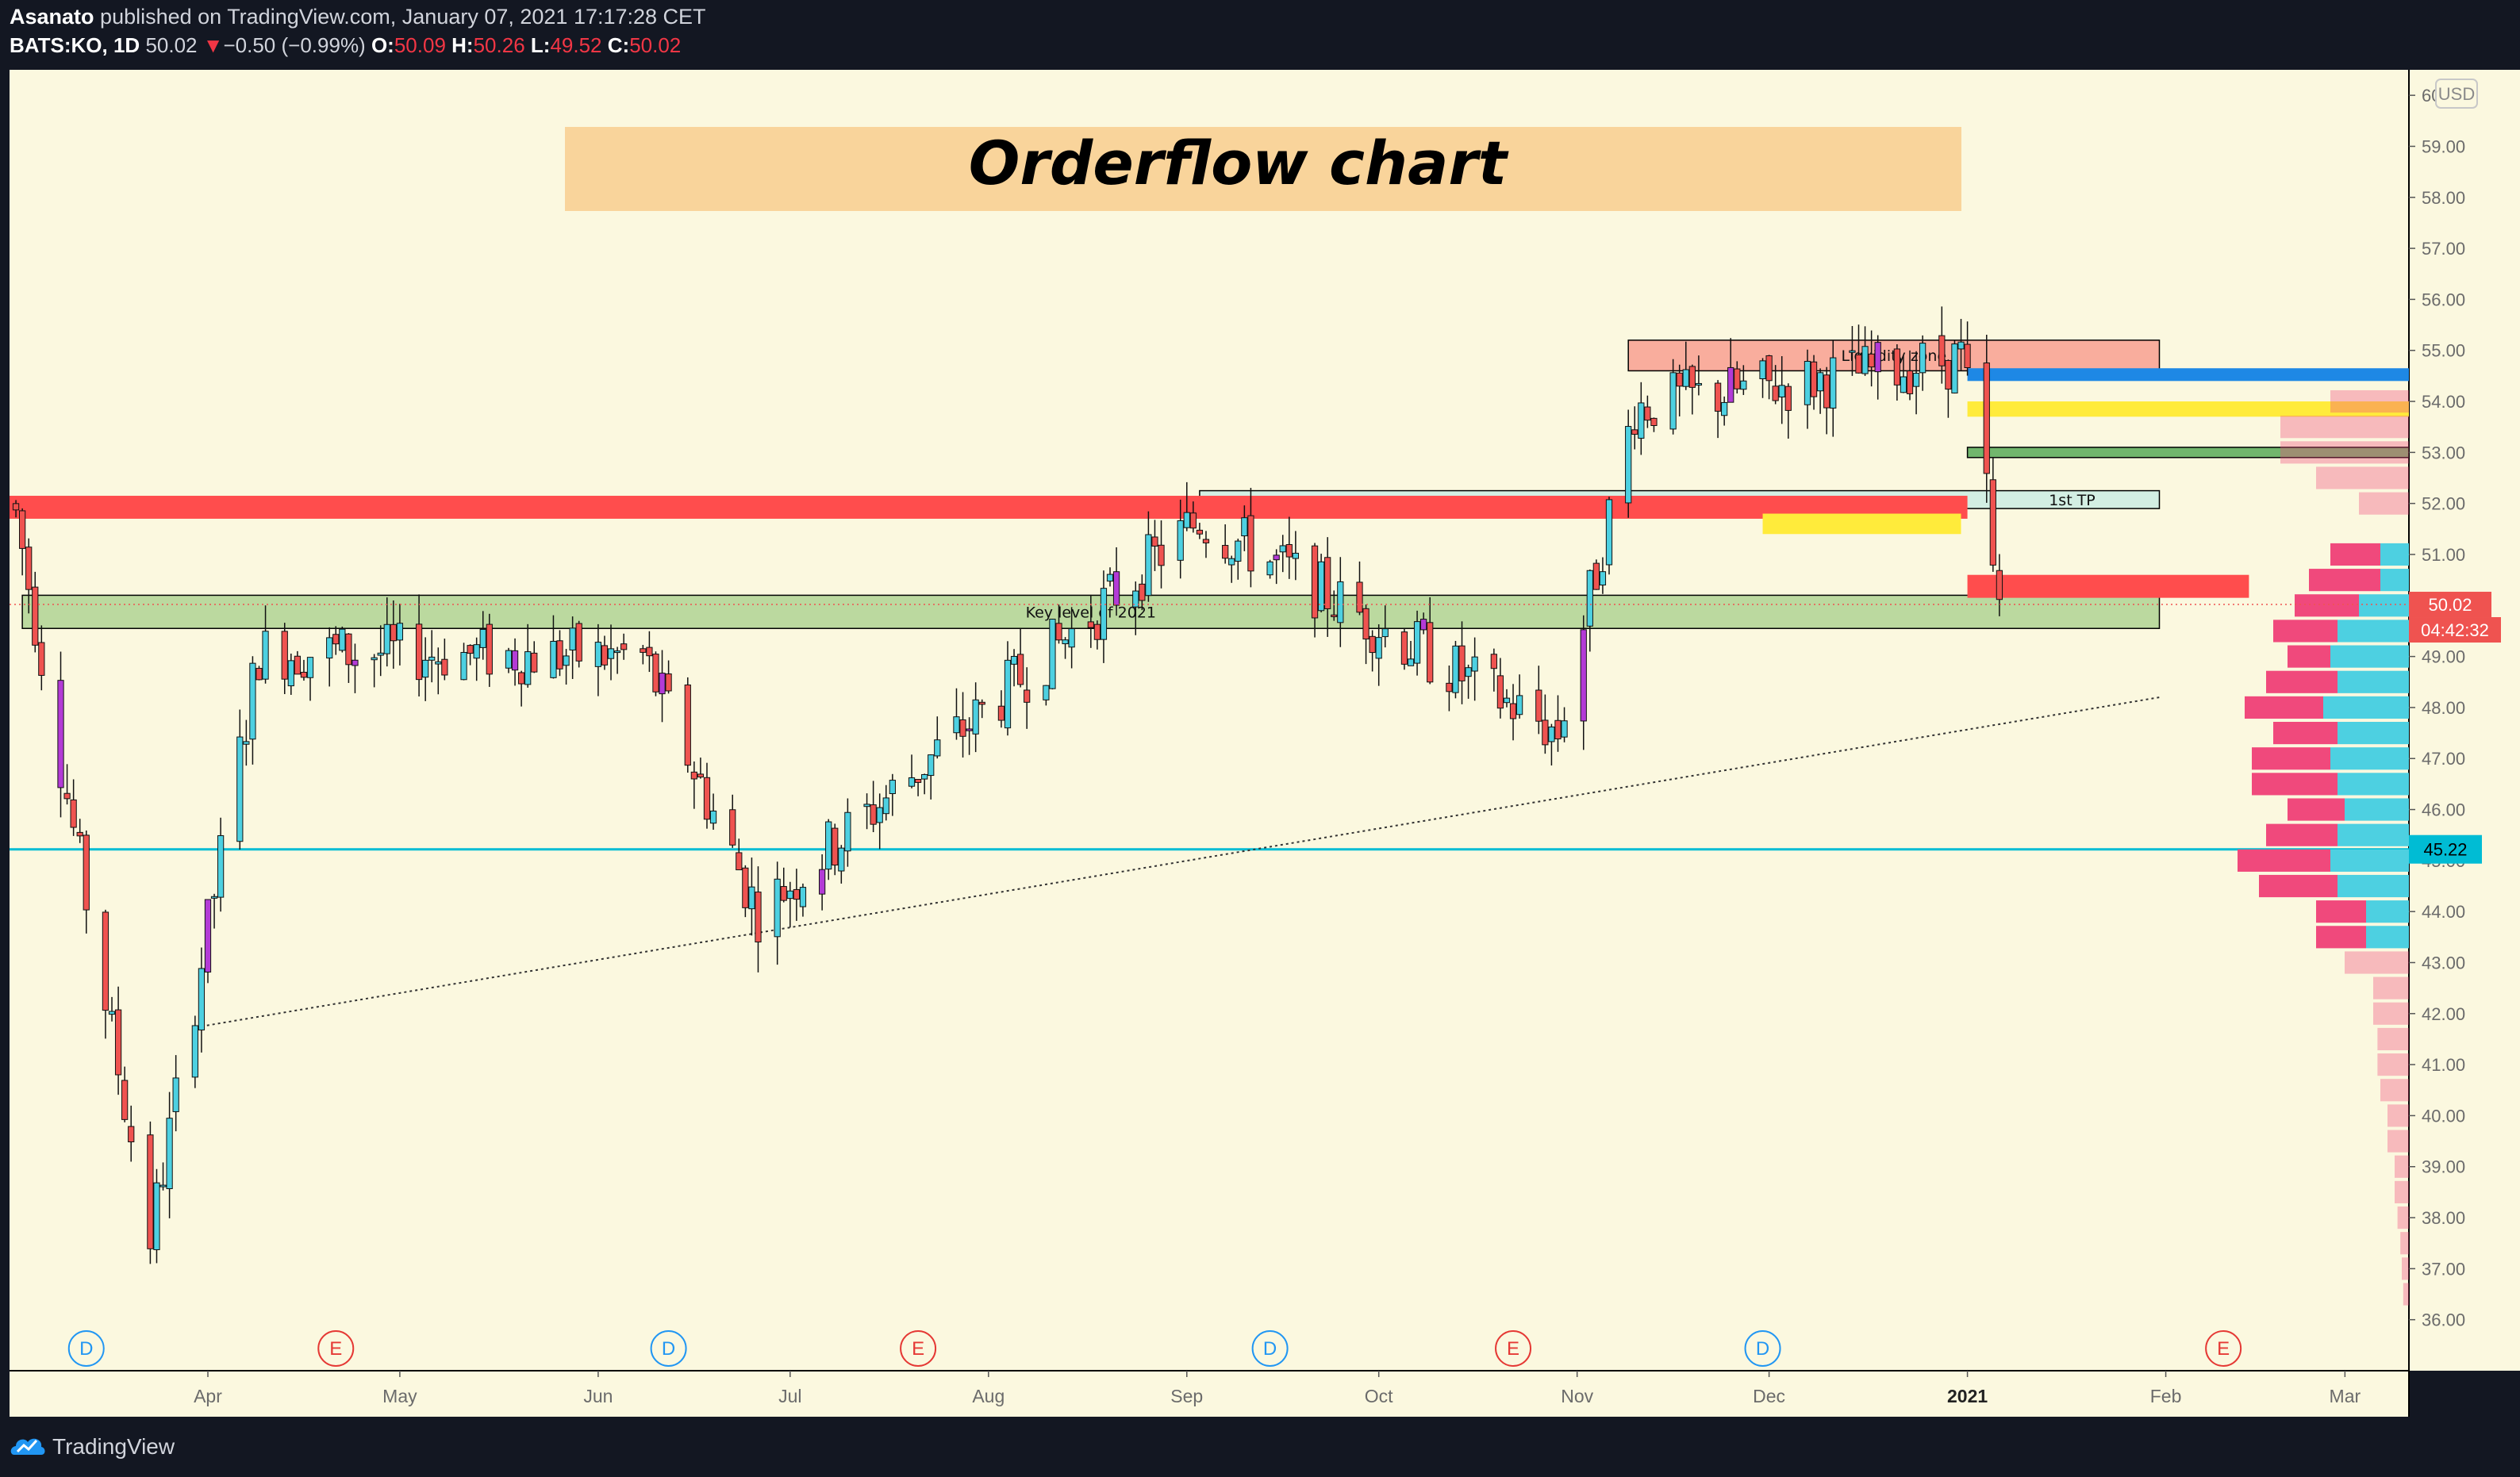 The width and height of the screenshot is (2520, 1477). I want to click on price-axis, so click(2464, 720).